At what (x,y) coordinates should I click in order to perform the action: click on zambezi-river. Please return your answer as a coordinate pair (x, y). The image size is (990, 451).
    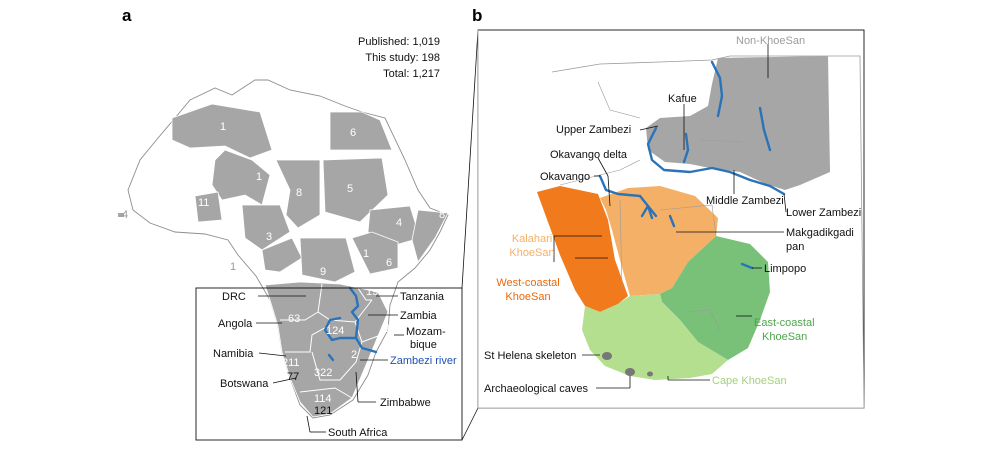
    Looking at the image, I should click on (350, 320).